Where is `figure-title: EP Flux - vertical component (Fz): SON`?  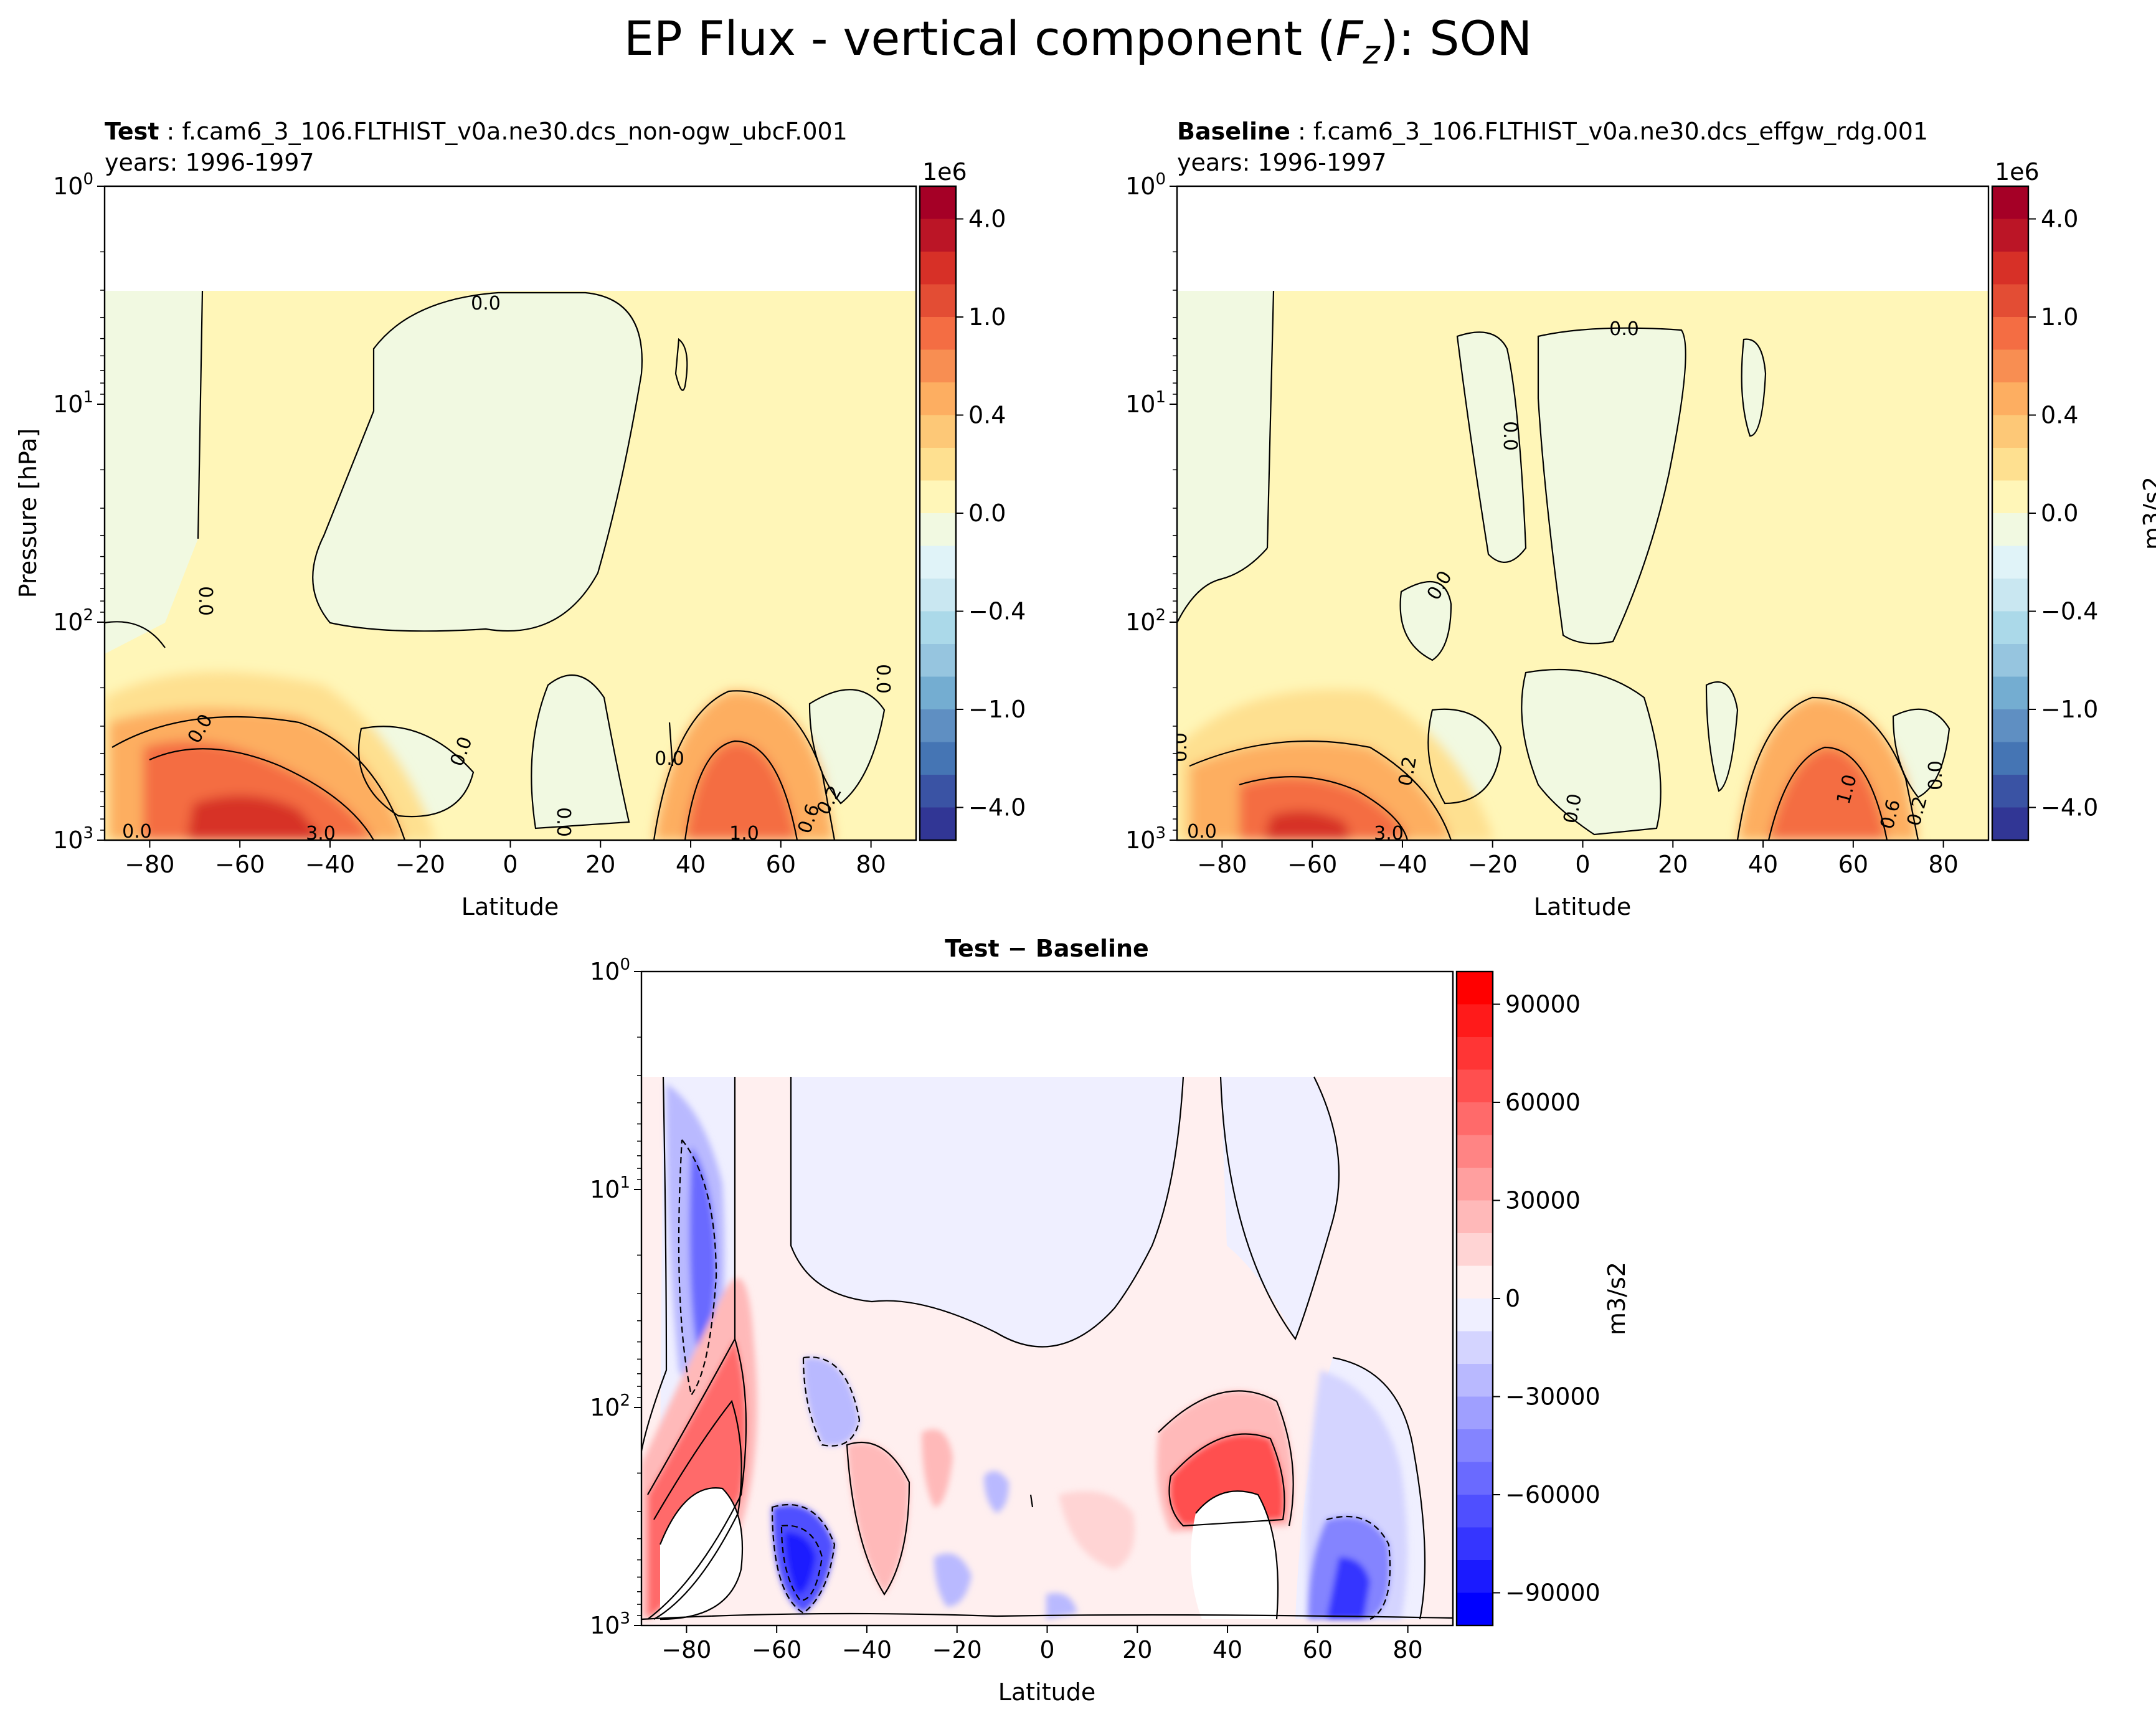 figure-title: EP Flux - vertical component (Fz): SON is located at coordinates (1078, 41).